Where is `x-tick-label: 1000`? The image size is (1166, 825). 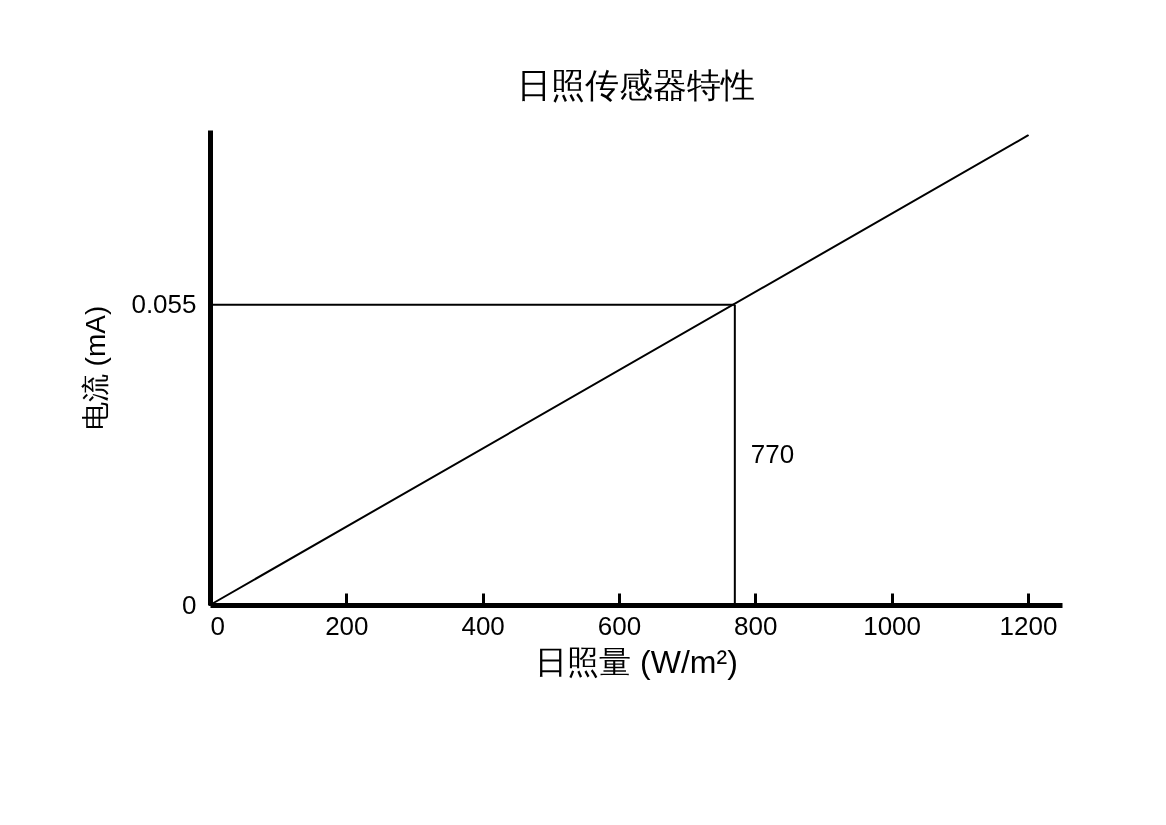 x-tick-label: 1000 is located at coordinates (892, 625).